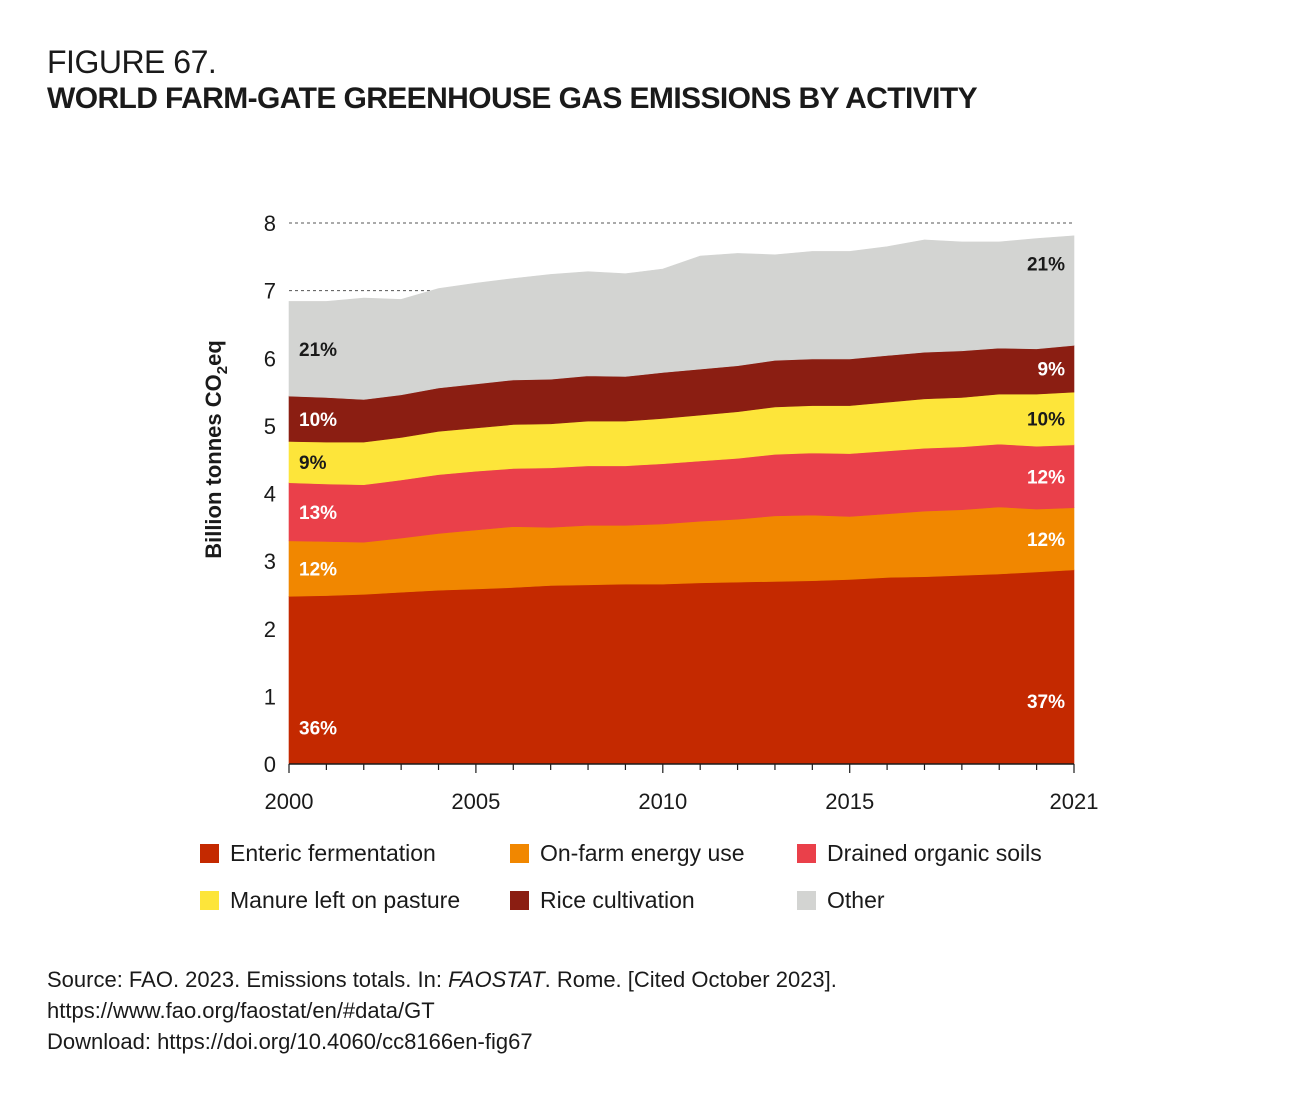 This screenshot has height=1099, width=1300. Describe the element at coordinates (642, 853) in the screenshot. I see `legend-label: On-farm energy use` at that location.